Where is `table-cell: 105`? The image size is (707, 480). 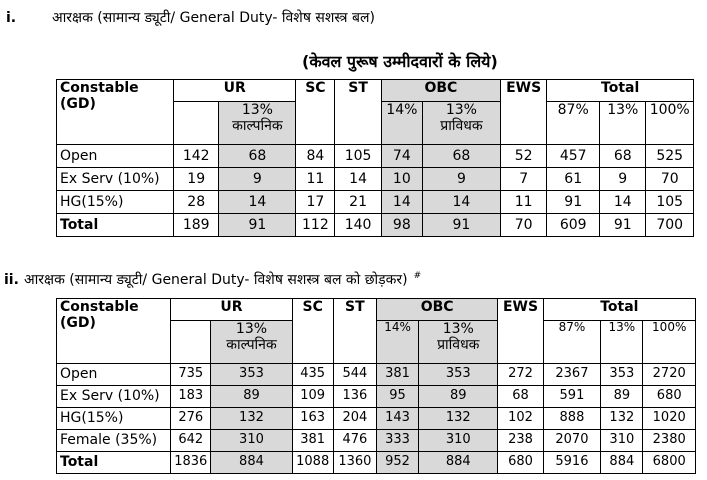
table-cell: 105 is located at coordinates (669, 202).